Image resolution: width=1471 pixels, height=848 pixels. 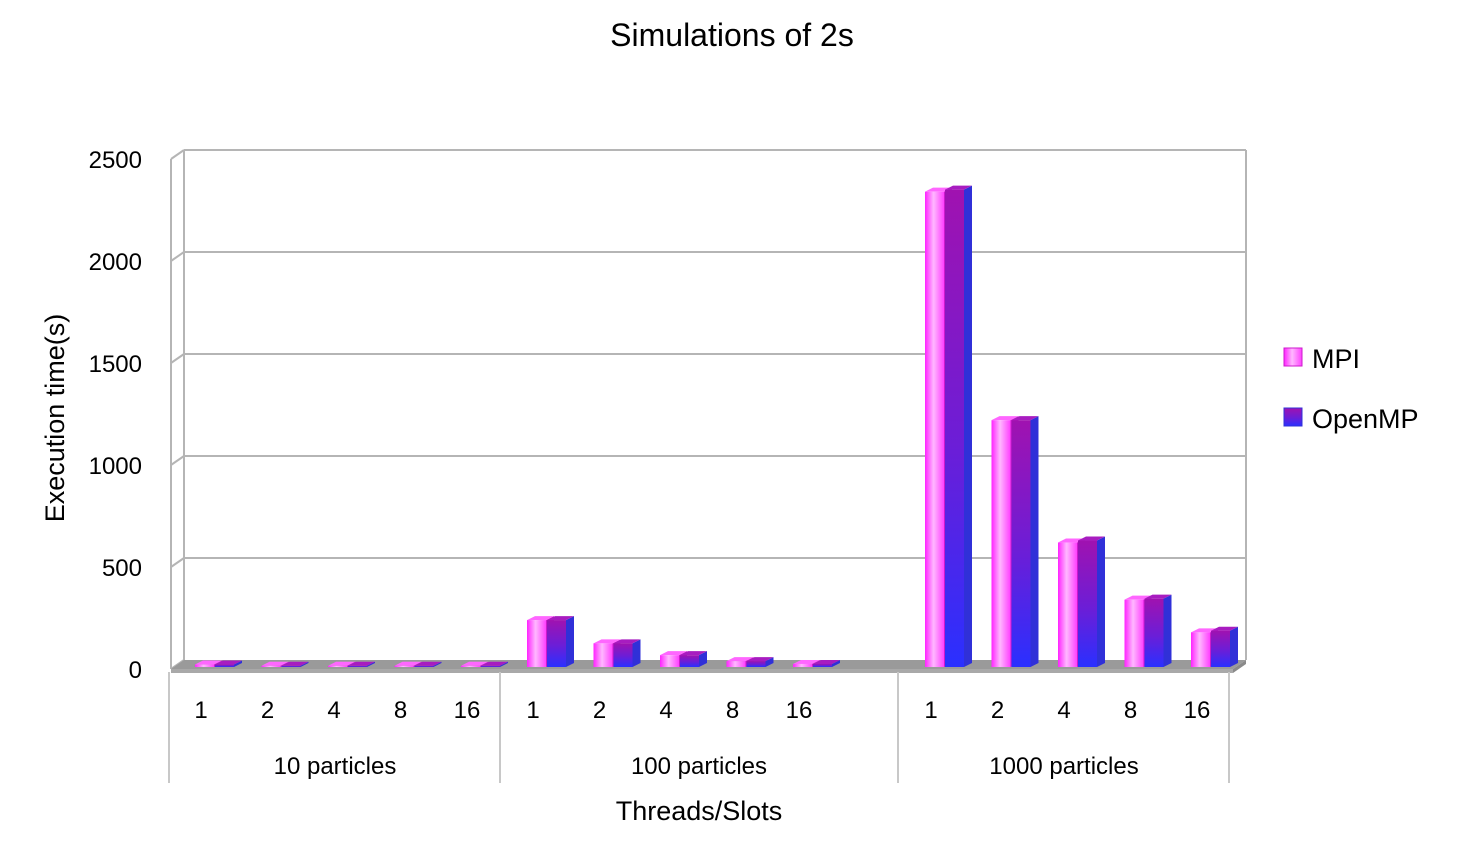 I want to click on chart-title: Simulations of 2s, so click(x=732, y=35).